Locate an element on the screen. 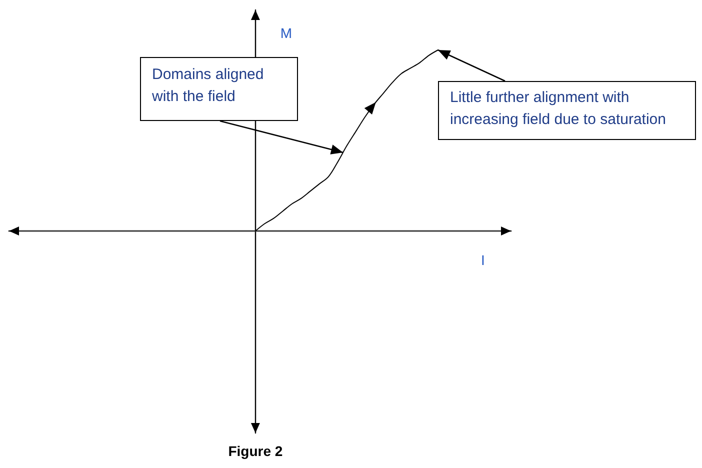 Image resolution: width=702 pixels, height=468 pixels. text-box: Little further alignment with increasing field due to saturation is located at coordinates (567, 110).